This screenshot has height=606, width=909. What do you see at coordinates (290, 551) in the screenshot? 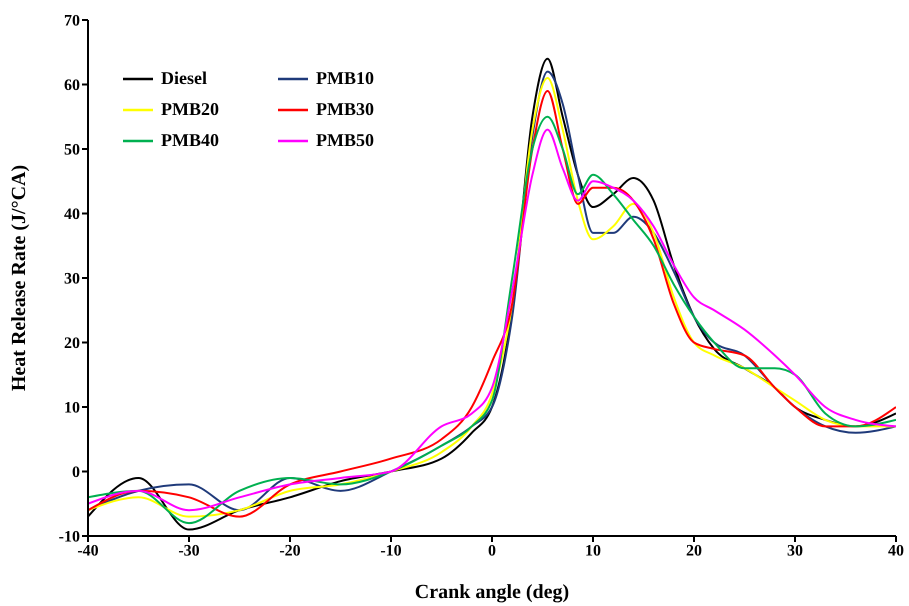
I see `x-tick-label: -20` at bounding box center [290, 551].